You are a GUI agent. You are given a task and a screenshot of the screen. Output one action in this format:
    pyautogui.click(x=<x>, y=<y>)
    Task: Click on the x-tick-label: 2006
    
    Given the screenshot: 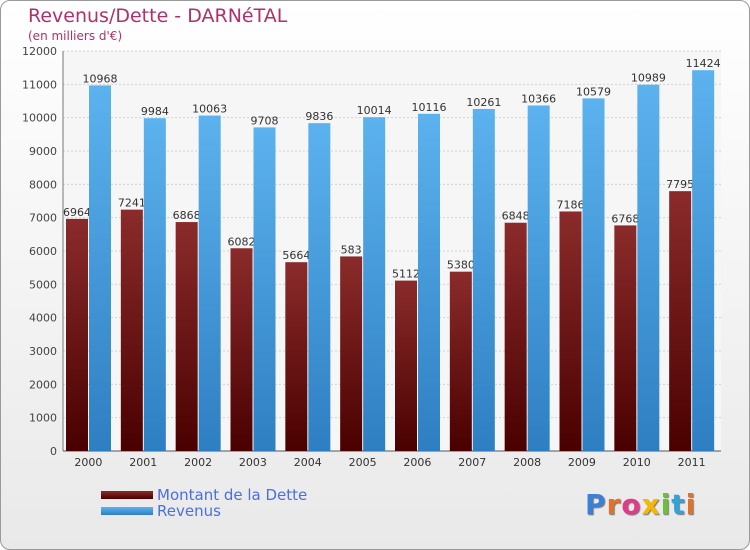 What is the action you would take?
    pyautogui.click(x=417, y=462)
    